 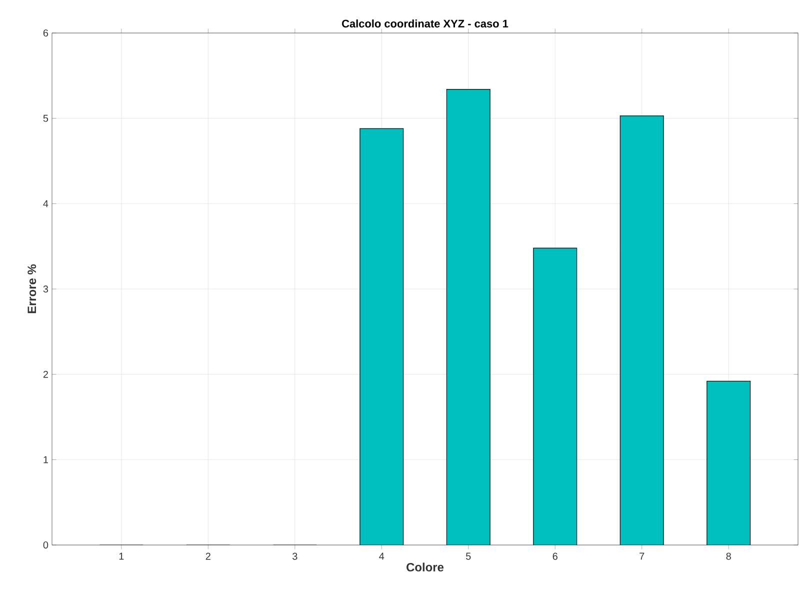 What do you see at coordinates (468, 556) in the screenshot?
I see `x-tick-label: 5` at bounding box center [468, 556].